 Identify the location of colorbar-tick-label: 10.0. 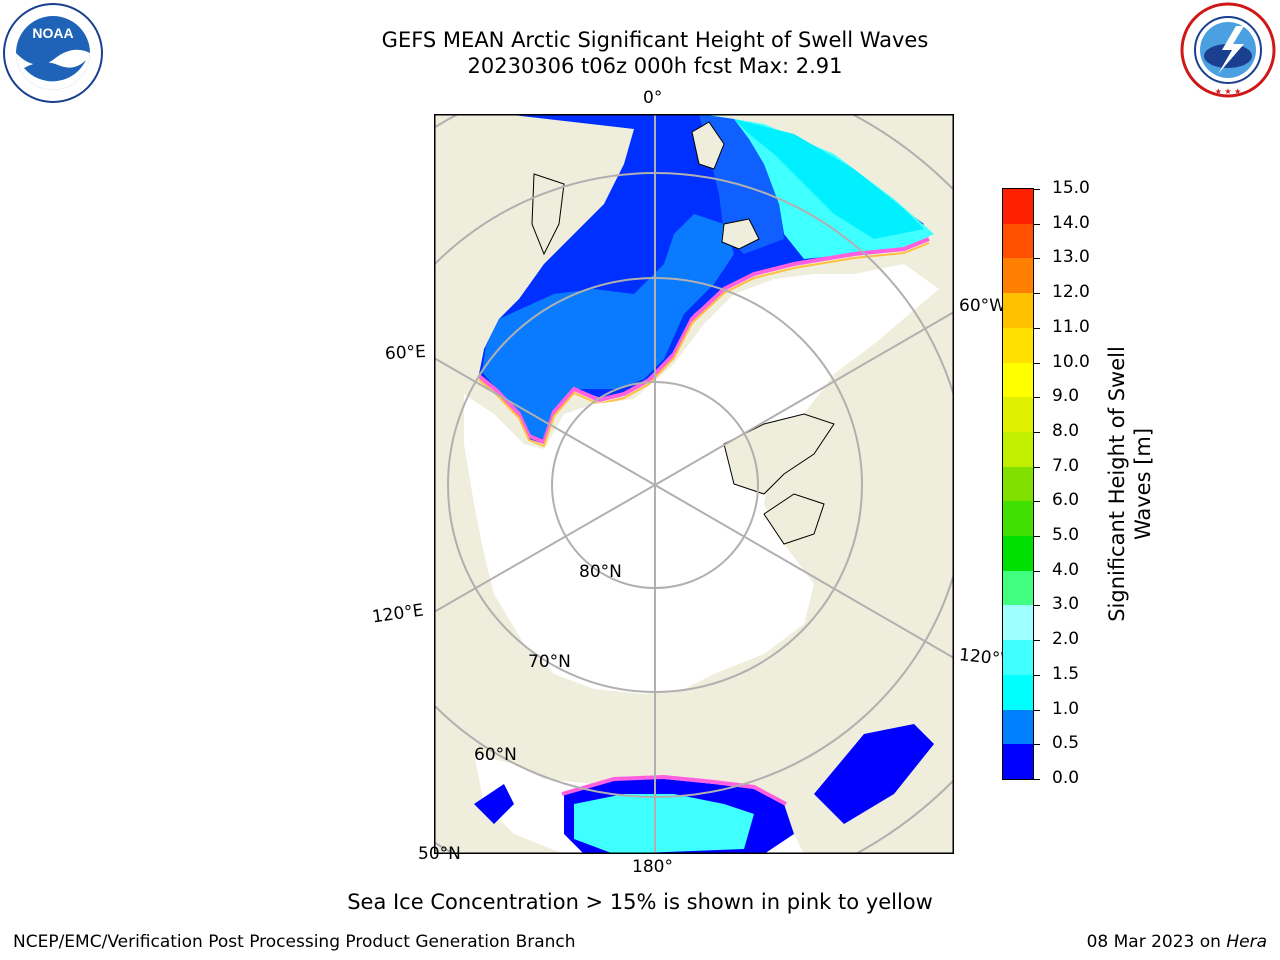
(1071, 361).